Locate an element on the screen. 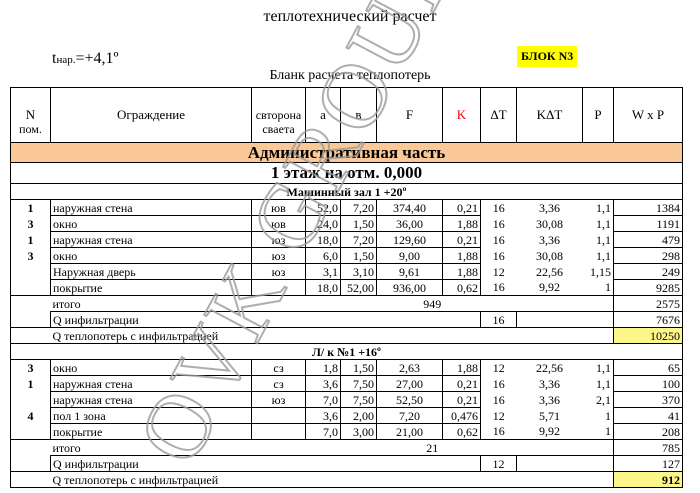 The height and width of the screenshot is (493, 700). delta-t: 12 is located at coordinates (498, 367).